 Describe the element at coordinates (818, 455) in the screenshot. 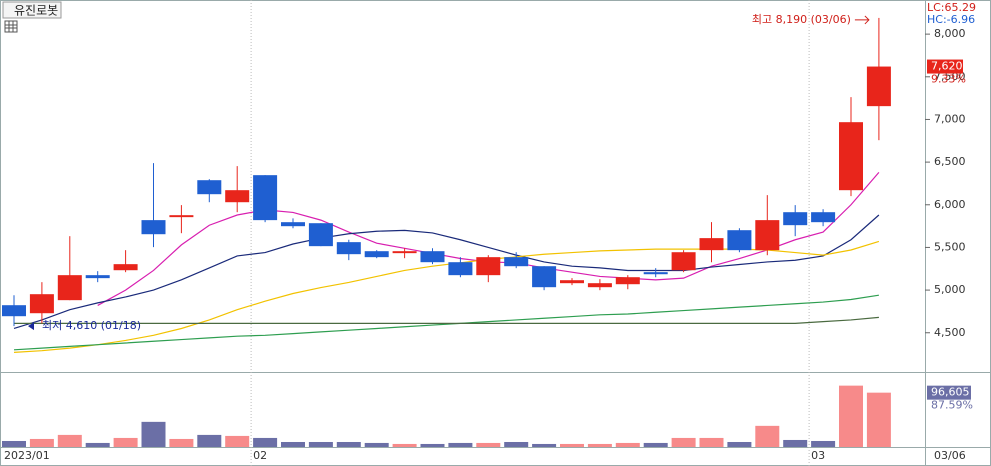

I see `x-tick-label: 03` at that location.